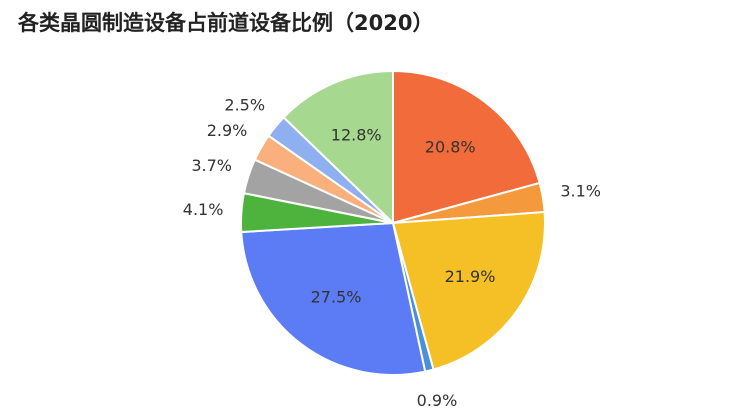 Image resolution: width=756 pixels, height=412 pixels. Describe the element at coordinates (203, 209) in the screenshot. I see `data-label: 4.1%` at that location.